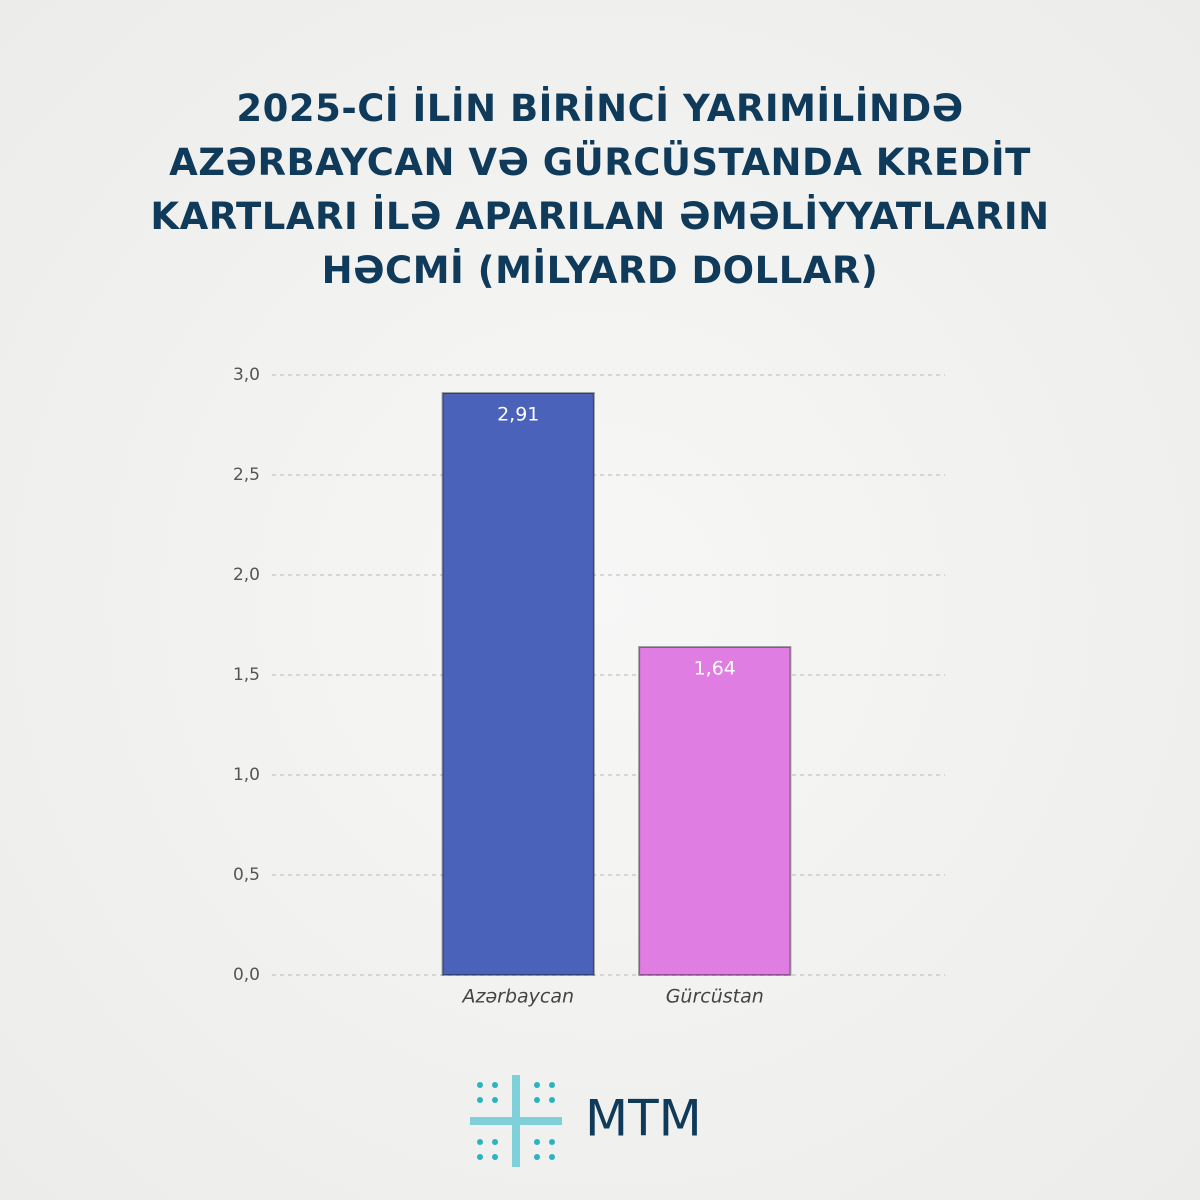 The image size is (1200, 1200). I want to click on value-label: 1,64, so click(715, 669).